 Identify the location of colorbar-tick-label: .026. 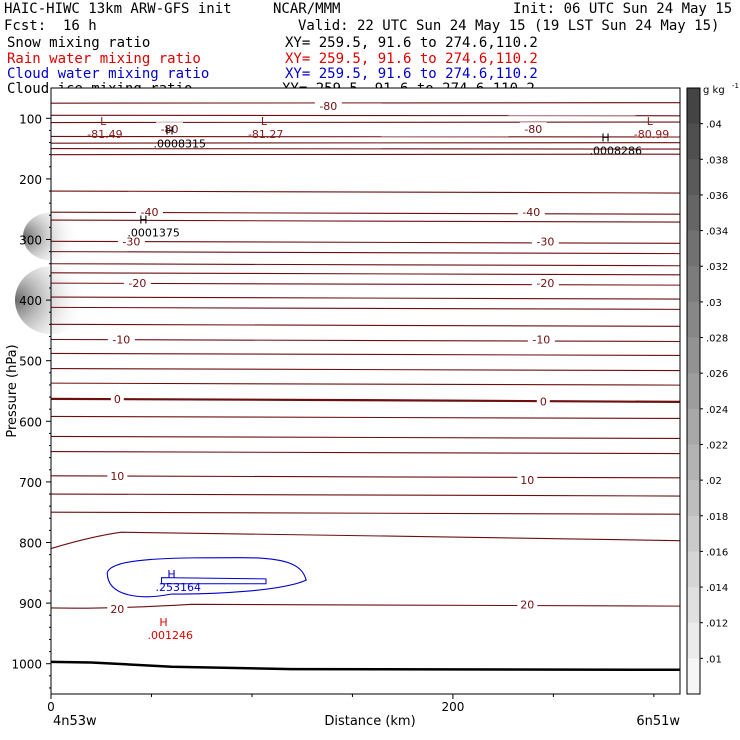
(717, 374).